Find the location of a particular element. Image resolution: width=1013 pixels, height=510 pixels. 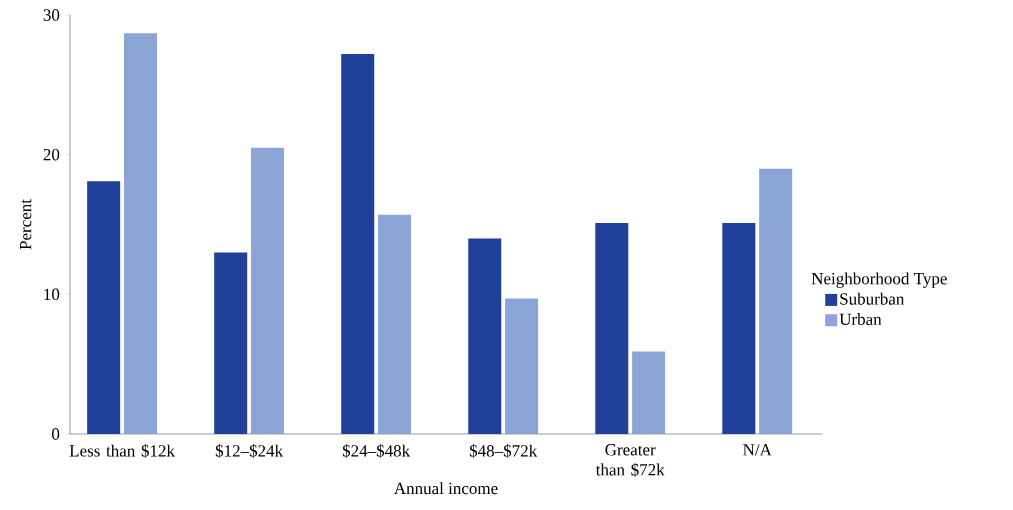

x-axis-title: Annual income is located at coordinates (446, 488).